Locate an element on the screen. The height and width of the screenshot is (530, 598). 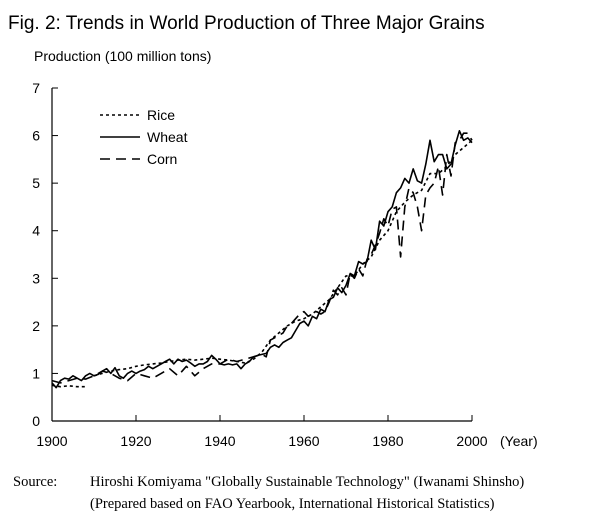
x-tick-label: 1920 is located at coordinates (135, 441).